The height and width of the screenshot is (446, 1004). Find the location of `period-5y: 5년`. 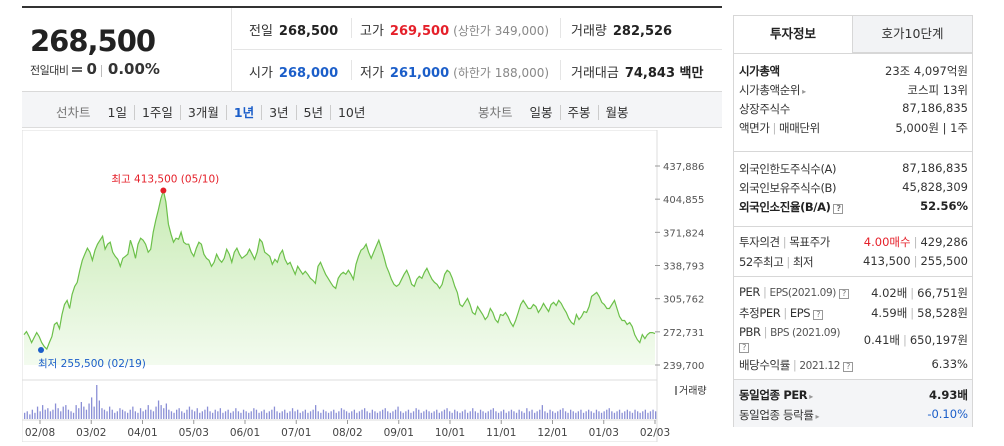

period-5y: 5년 is located at coordinates (312, 112).